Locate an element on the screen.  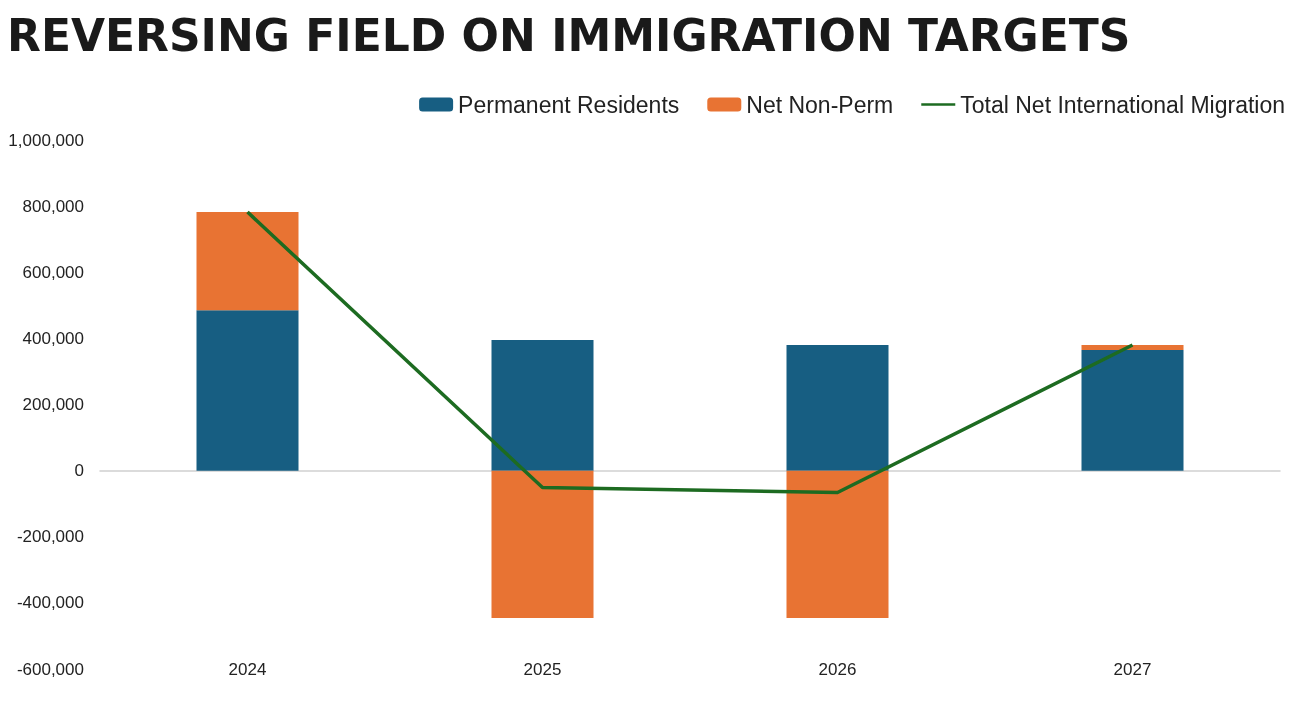
x-tick-label: 2026 is located at coordinates (837, 669).